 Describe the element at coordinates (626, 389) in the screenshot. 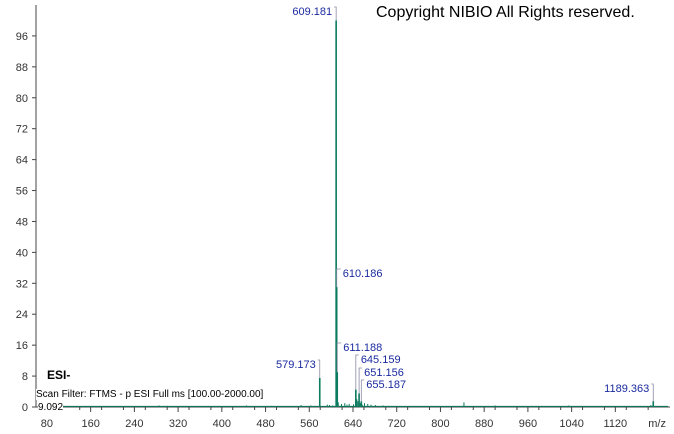

I see `peak-label: 1189.363` at that location.